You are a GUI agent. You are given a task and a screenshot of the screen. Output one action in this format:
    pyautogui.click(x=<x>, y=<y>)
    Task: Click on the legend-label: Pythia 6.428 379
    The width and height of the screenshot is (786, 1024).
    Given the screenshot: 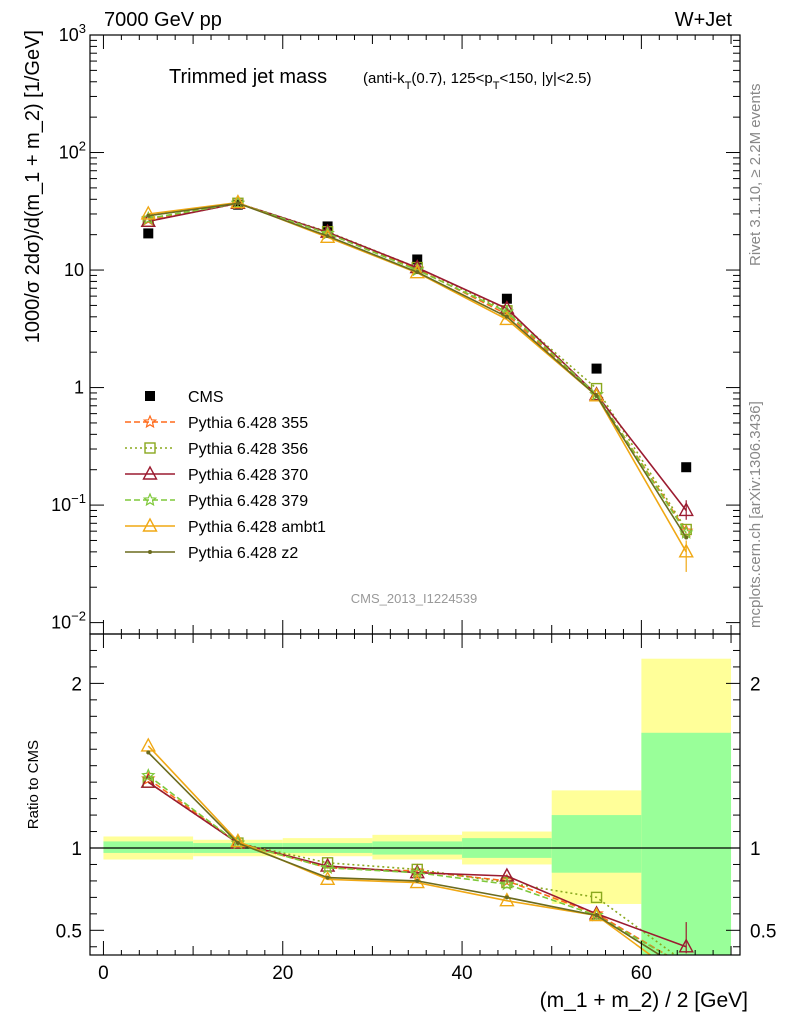 What is the action you would take?
    pyautogui.click(x=248, y=501)
    